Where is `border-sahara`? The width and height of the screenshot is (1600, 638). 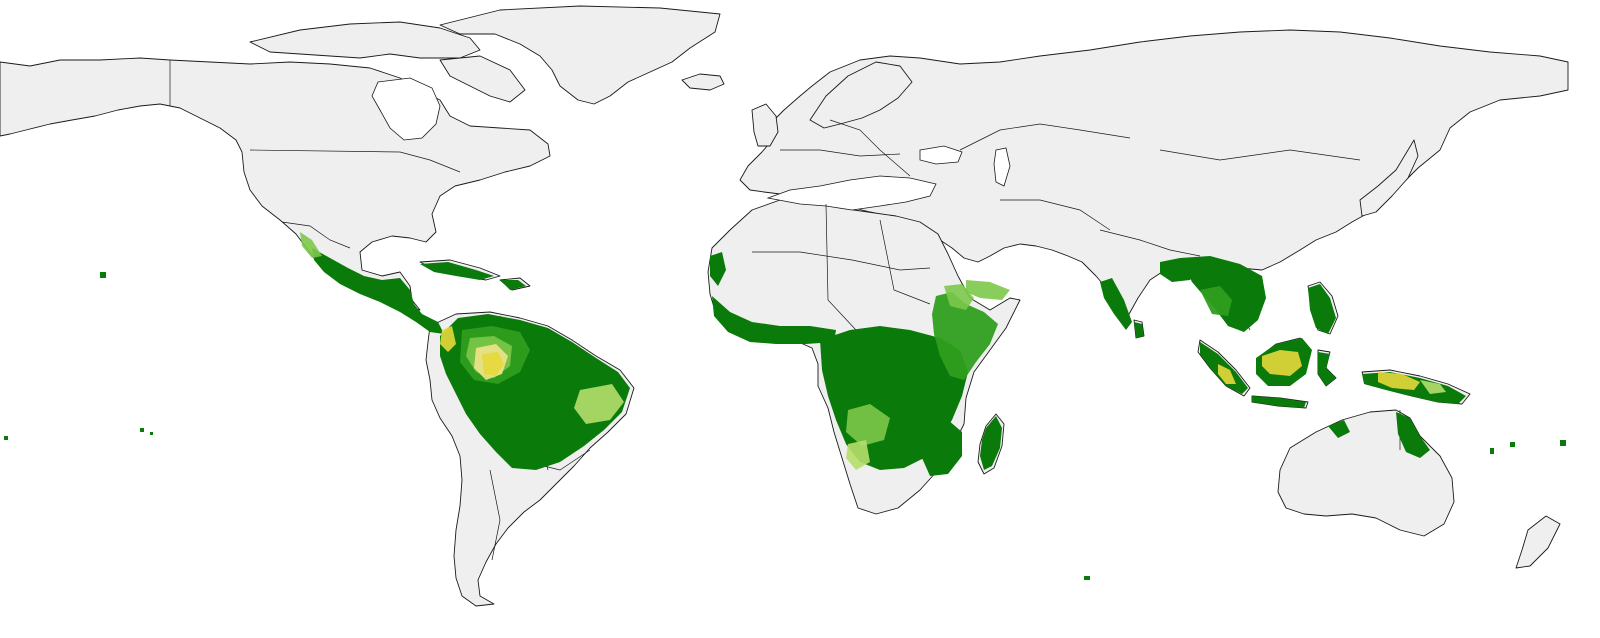 border-sahara is located at coordinates (841, 261).